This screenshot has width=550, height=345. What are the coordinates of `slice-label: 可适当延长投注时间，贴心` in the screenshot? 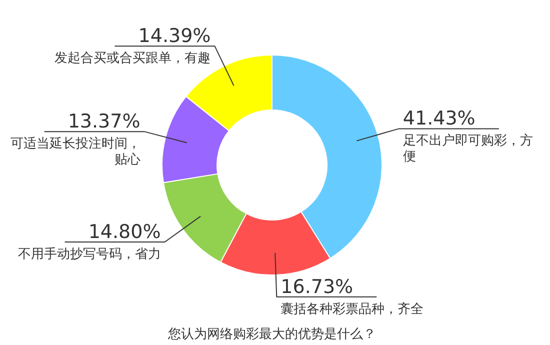 It's located at (75, 152).